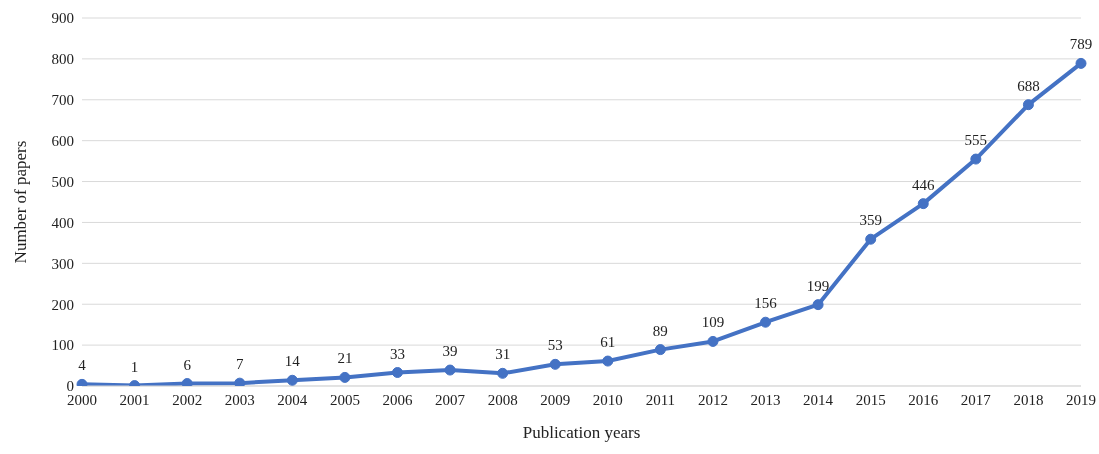 This screenshot has width=1099, height=454. What do you see at coordinates (713, 322) in the screenshot?
I see `data-label: 109` at bounding box center [713, 322].